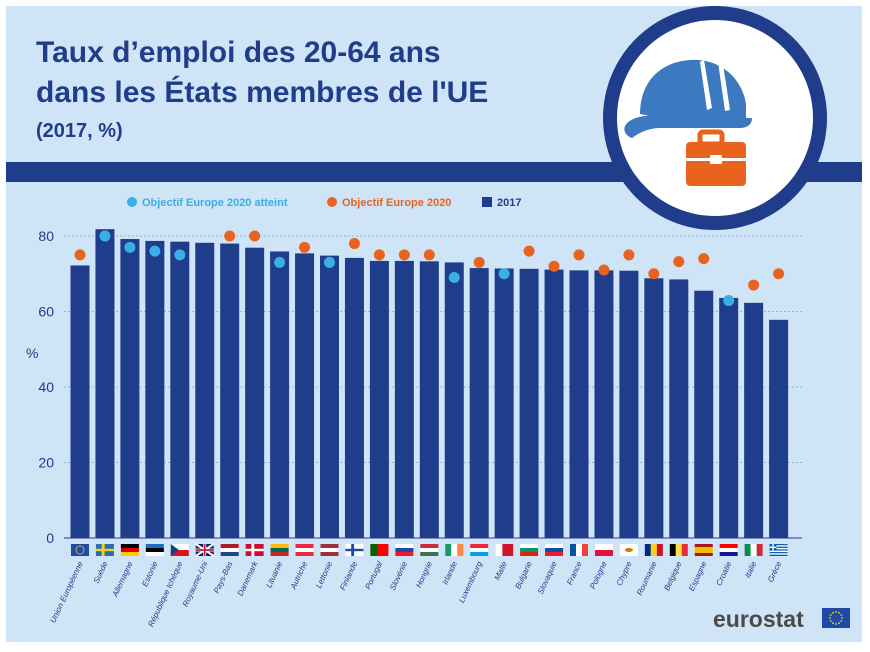 Image resolution: width=870 pixels, height=652 pixels. I want to click on emblem, so click(715, 118).